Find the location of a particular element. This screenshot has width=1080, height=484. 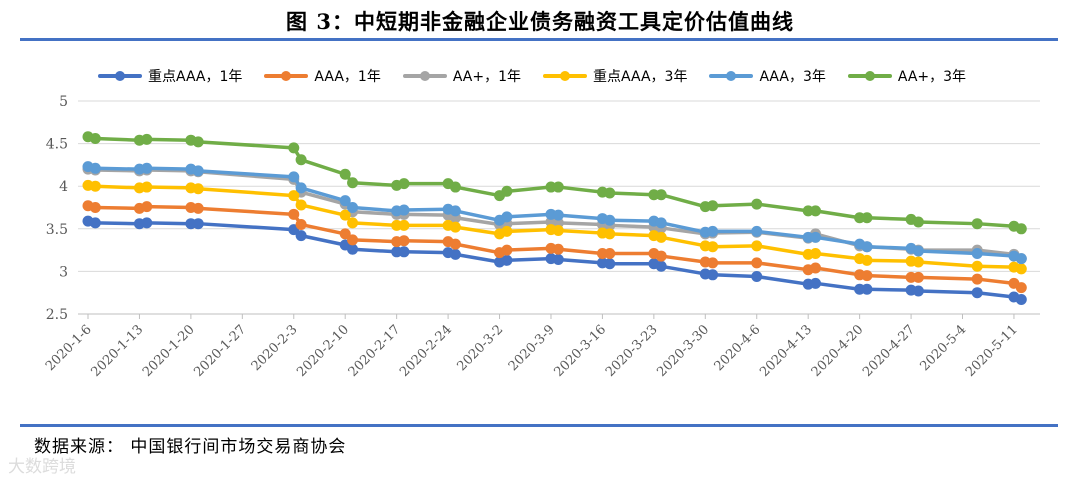

legend-label: AA+，1年 is located at coordinates (487, 77).